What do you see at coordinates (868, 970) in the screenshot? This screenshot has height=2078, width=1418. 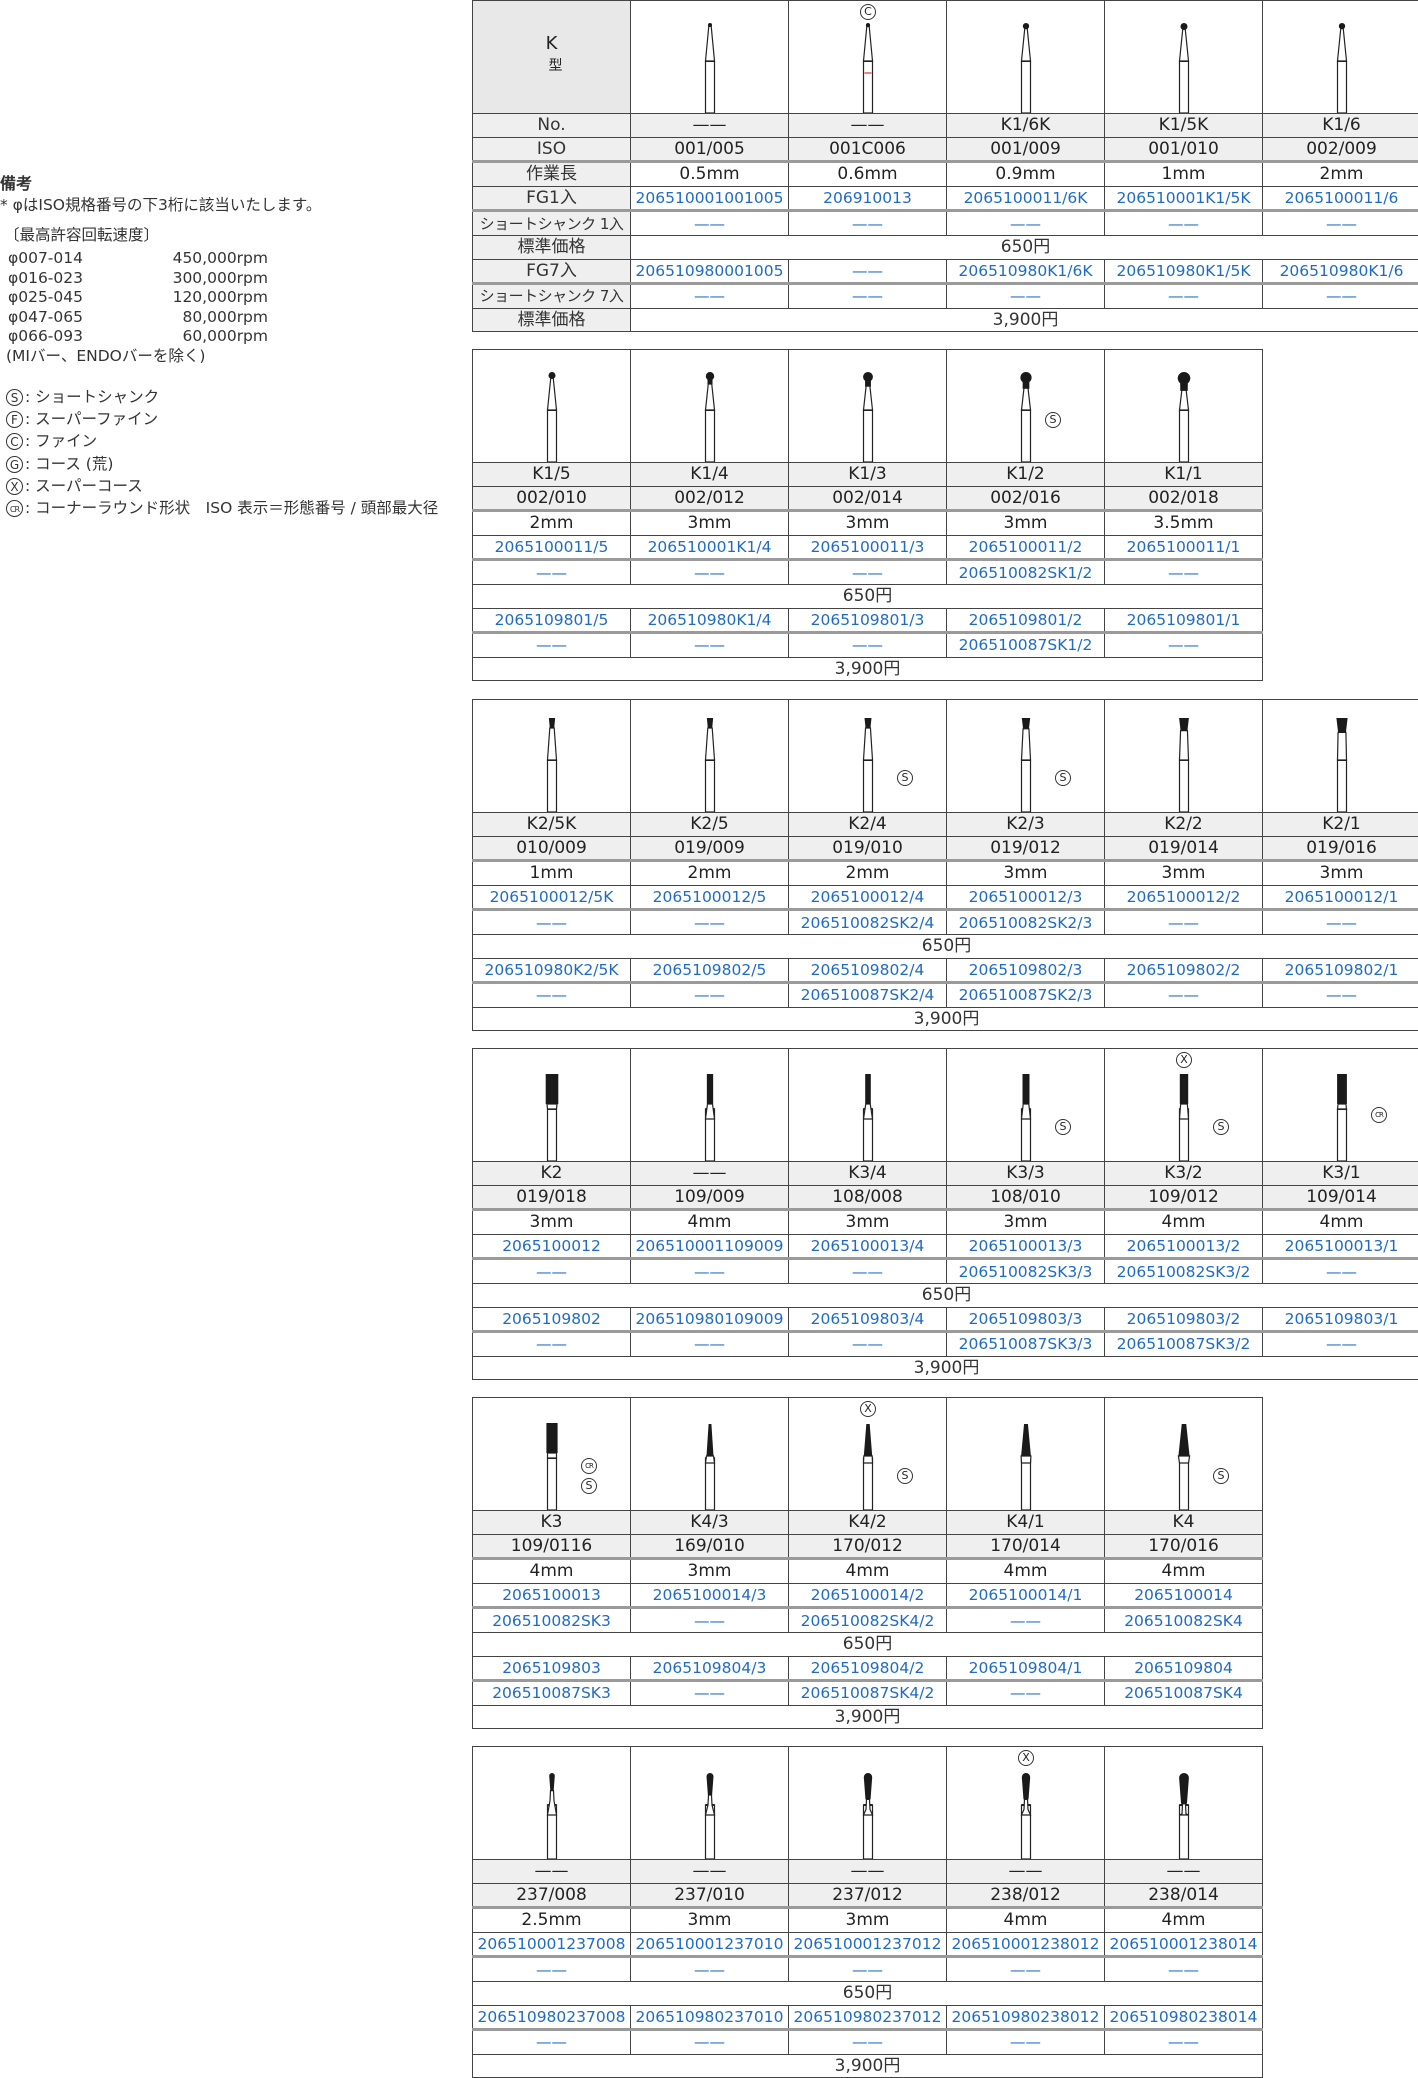 I see `product-code: 2065109802/4` at bounding box center [868, 970].